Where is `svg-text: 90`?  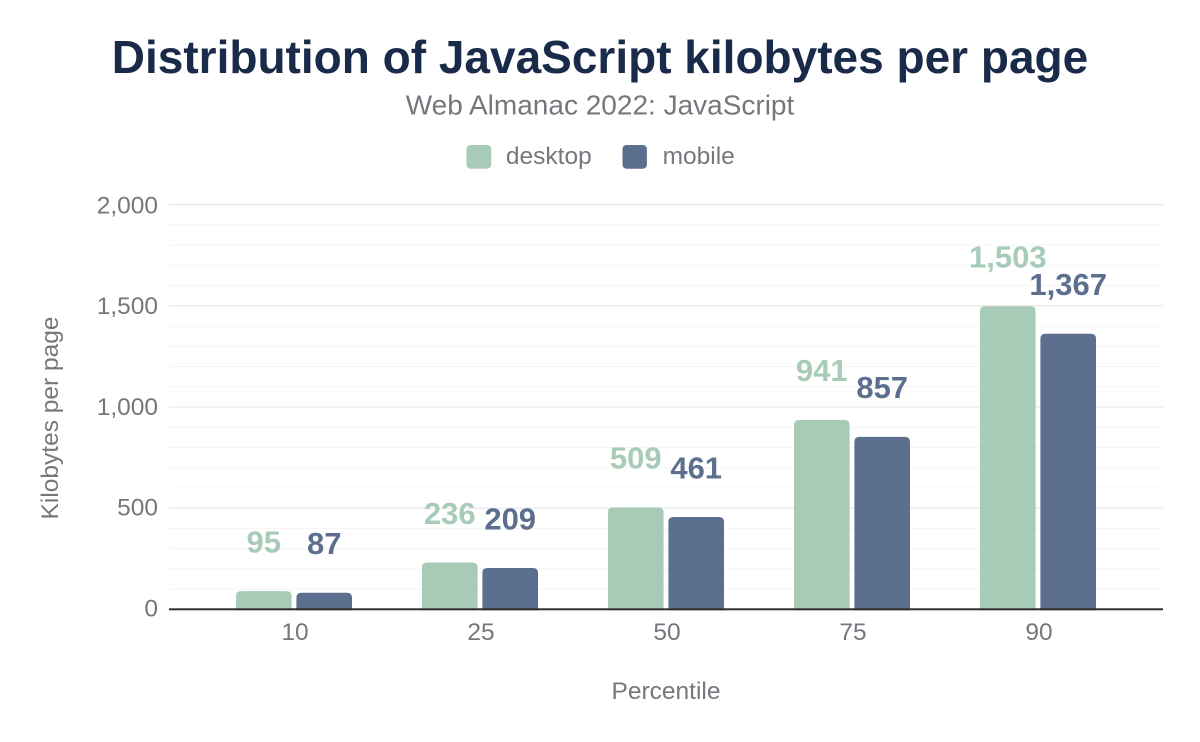
svg-text: 90 is located at coordinates (1038, 632).